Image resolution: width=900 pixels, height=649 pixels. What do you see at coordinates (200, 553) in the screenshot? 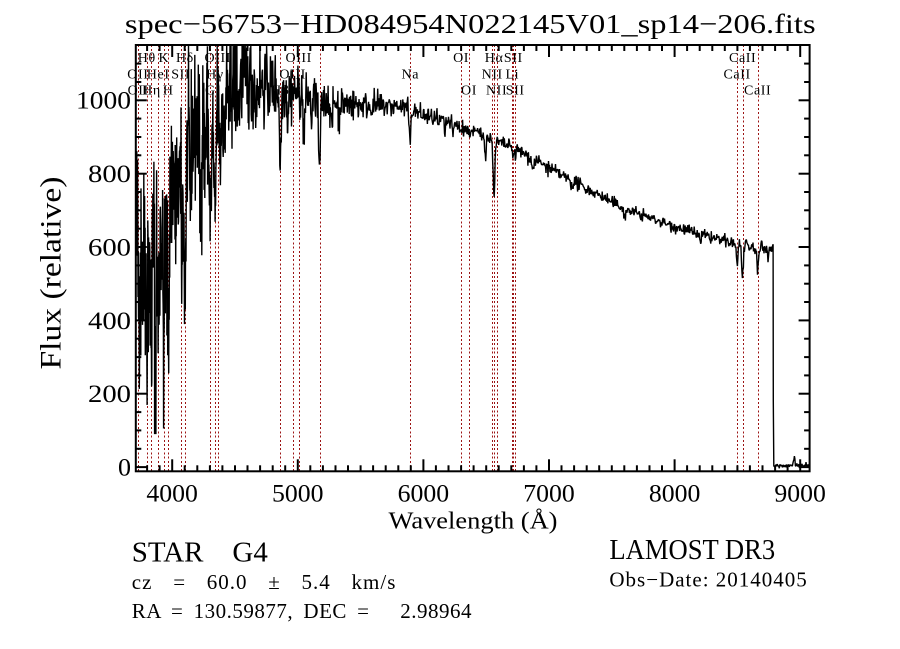
I see `svg-text: STAR G4` at bounding box center [200, 553].